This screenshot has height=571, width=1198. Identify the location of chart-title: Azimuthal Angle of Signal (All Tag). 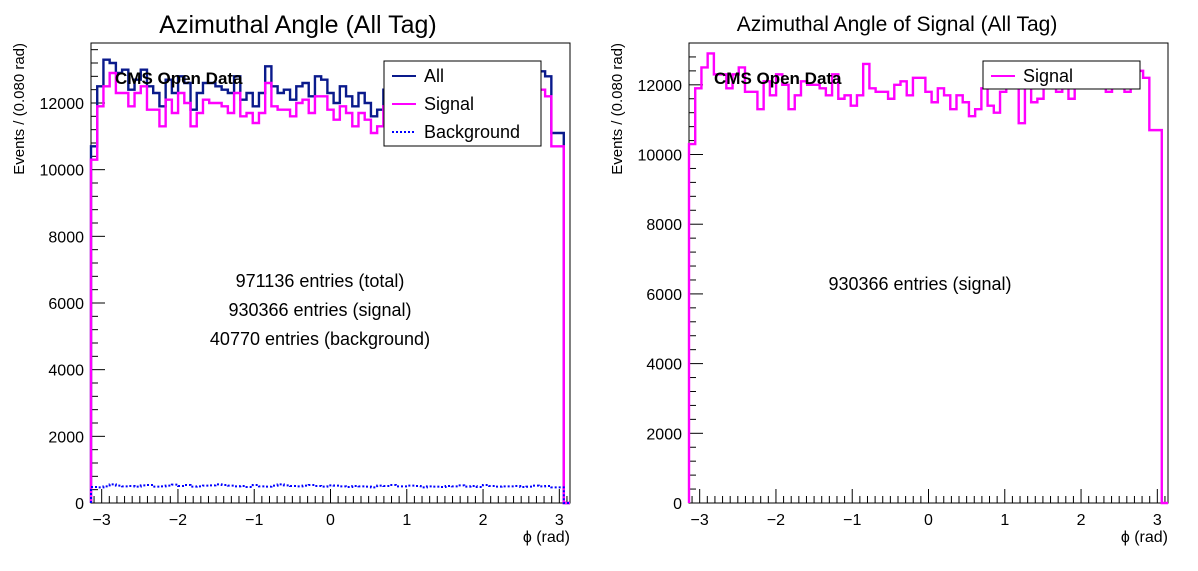
(897, 24).